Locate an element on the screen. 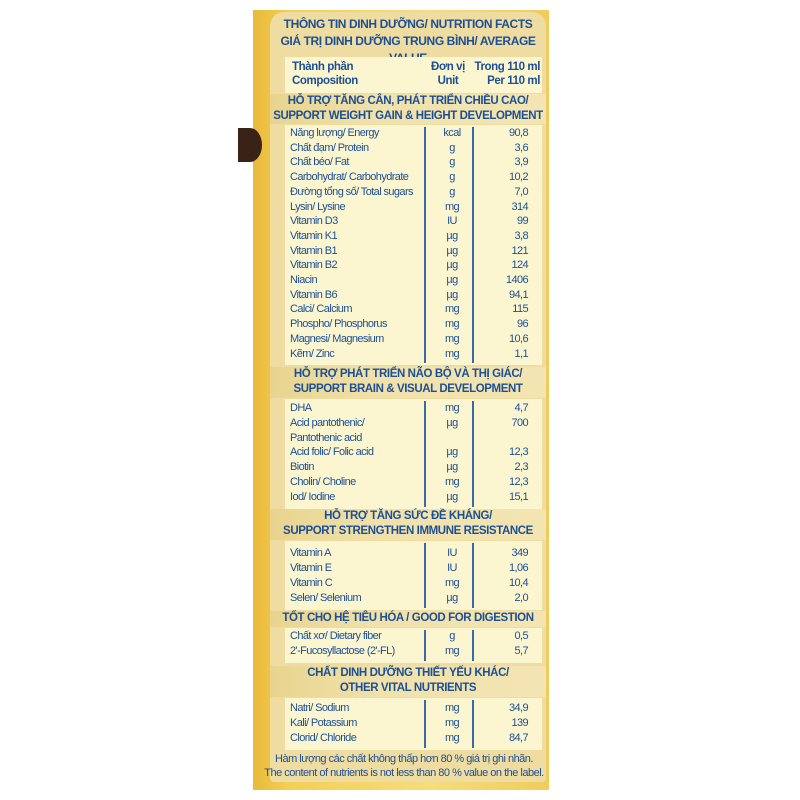 This screenshot has width=800, height=800. nutrient-row: Năng lượng/ Energy kcal 90,8 is located at coordinates (415, 133).